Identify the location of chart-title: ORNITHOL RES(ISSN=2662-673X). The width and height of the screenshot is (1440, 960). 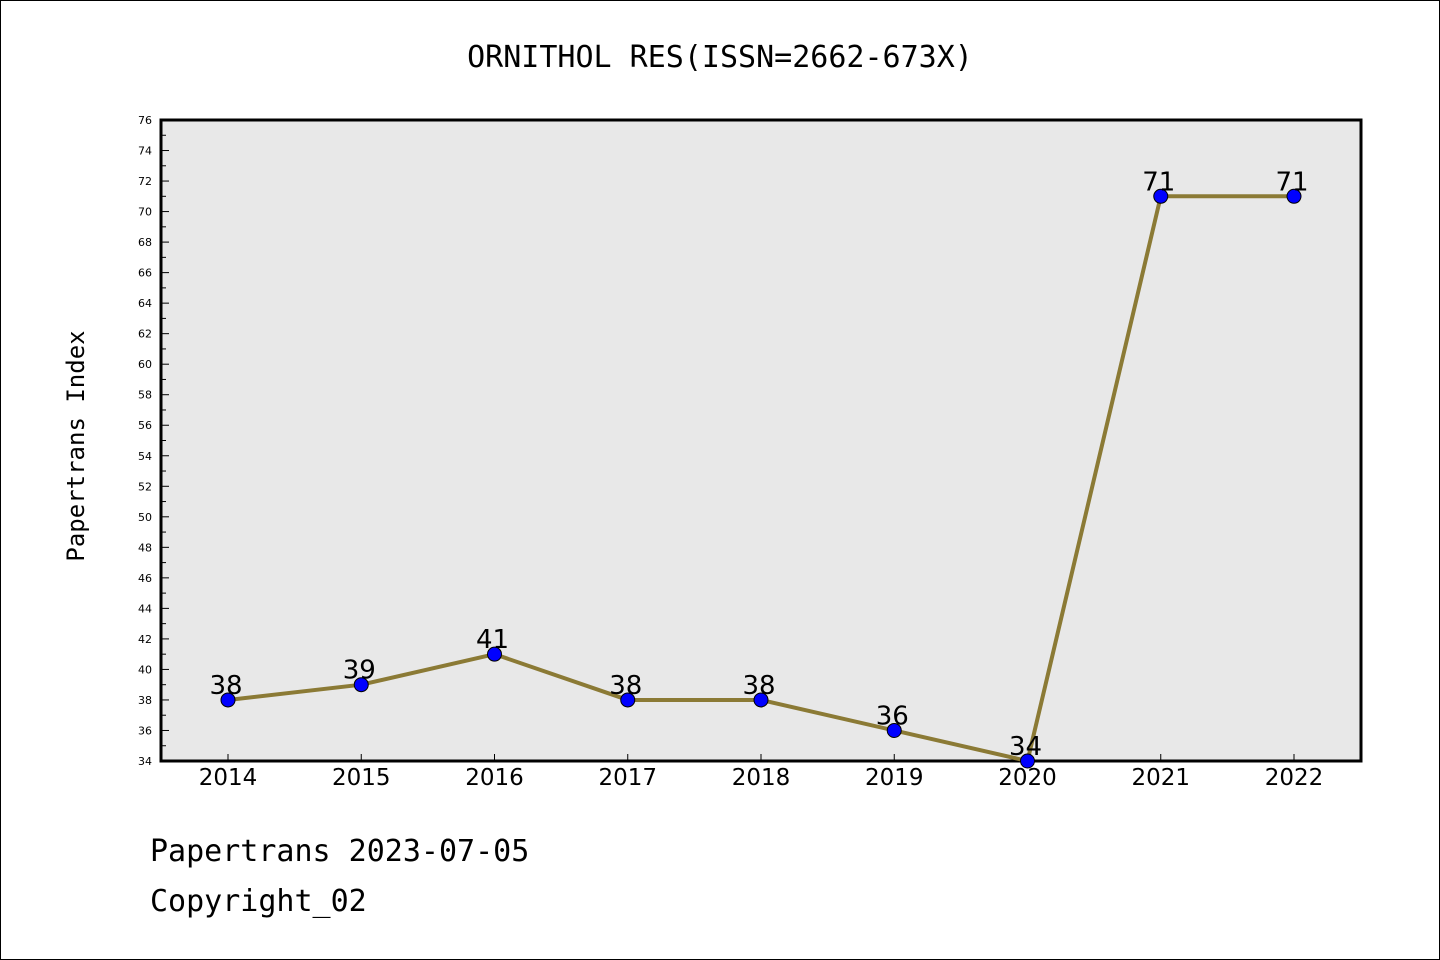
(720, 57).